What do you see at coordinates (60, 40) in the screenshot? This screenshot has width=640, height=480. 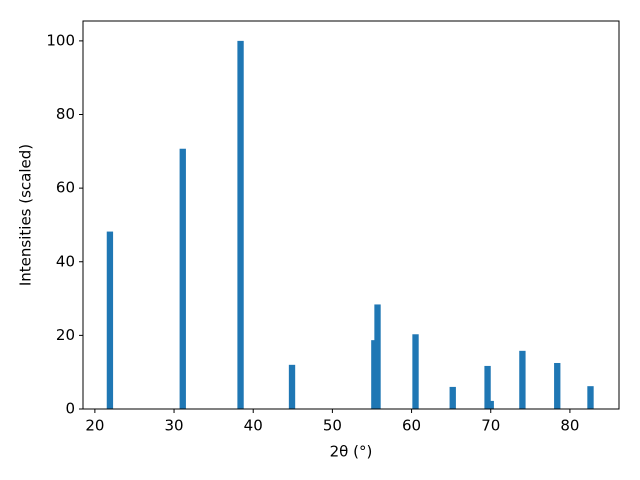 I see `y-tick-label: 100` at bounding box center [60, 40].